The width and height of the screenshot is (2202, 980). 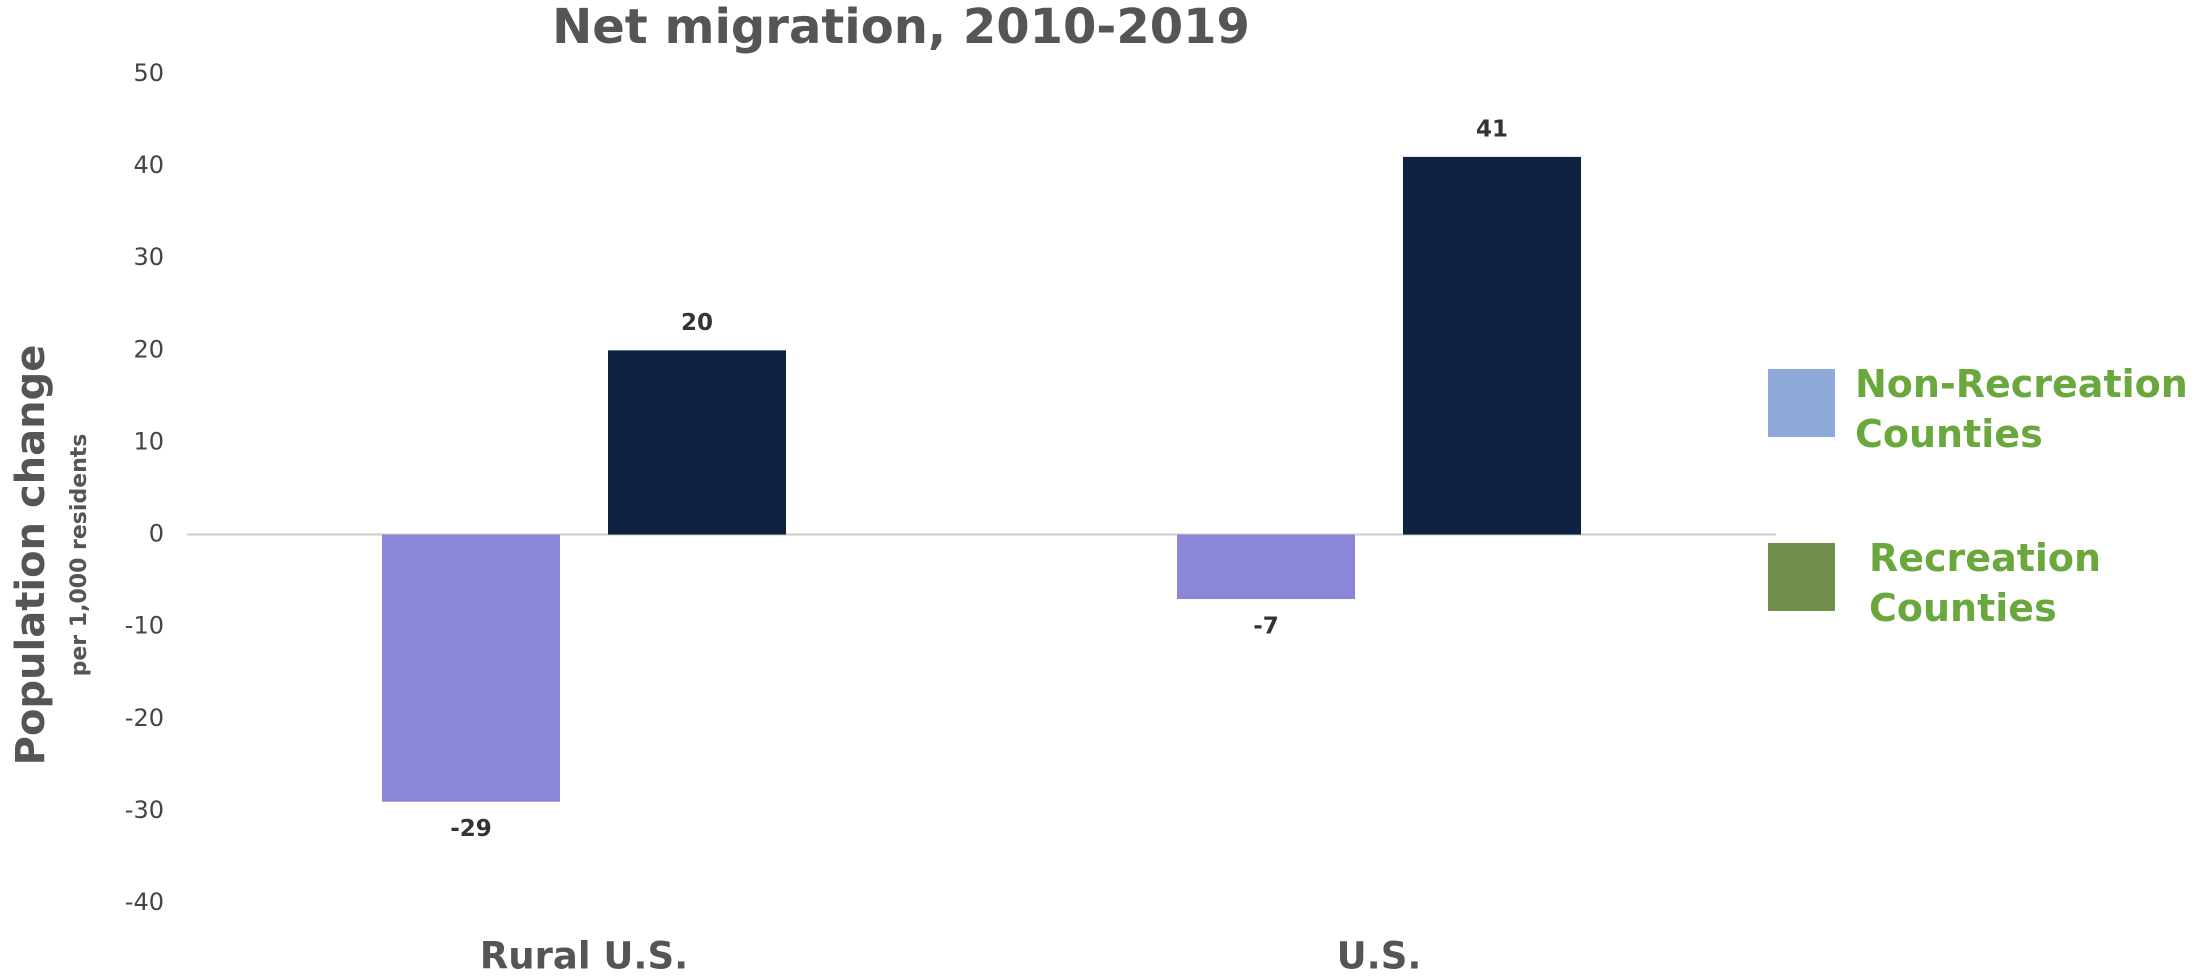 What do you see at coordinates (697, 323) in the screenshot?
I see `data-label: 20` at bounding box center [697, 323].